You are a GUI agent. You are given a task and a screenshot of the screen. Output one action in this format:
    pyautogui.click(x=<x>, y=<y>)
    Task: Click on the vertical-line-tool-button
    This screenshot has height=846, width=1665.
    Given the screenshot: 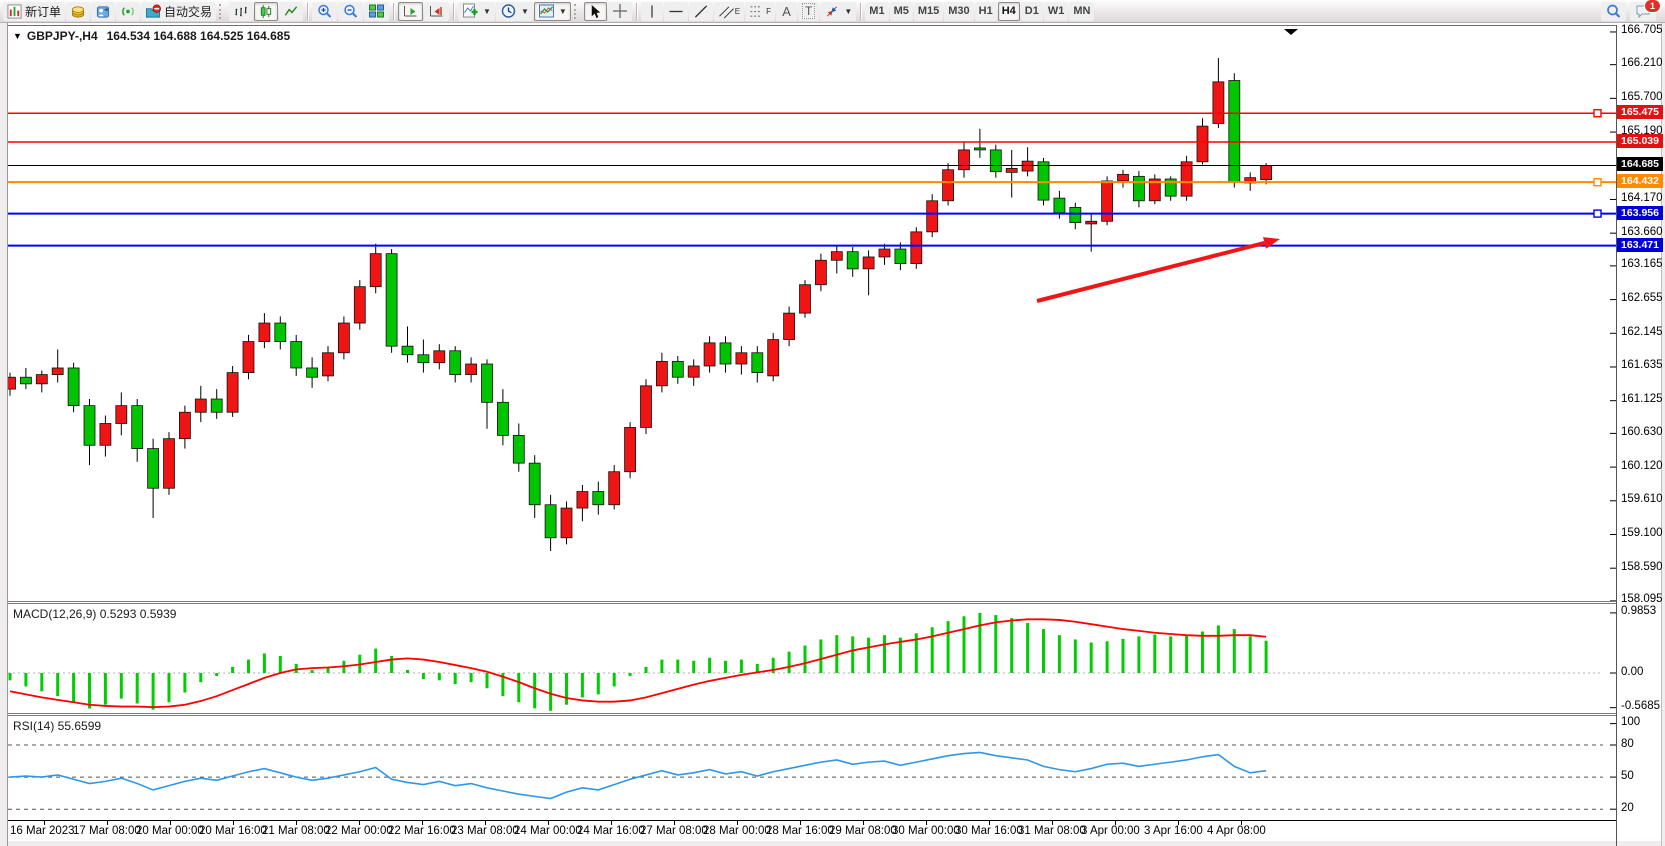 What is the action you would take?
    pyautogui.click(x=651, y=11)
    